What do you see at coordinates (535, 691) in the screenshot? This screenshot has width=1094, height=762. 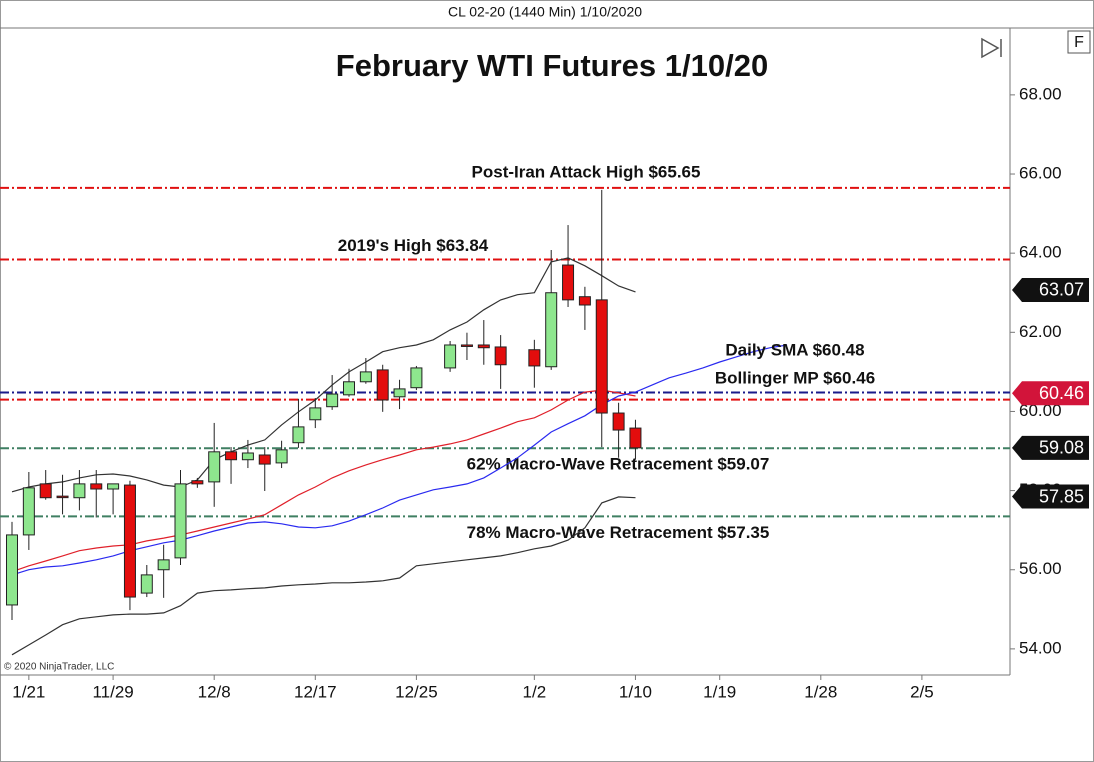 I see `x-tick-label: 1/2` at bounding box center [535, 691].